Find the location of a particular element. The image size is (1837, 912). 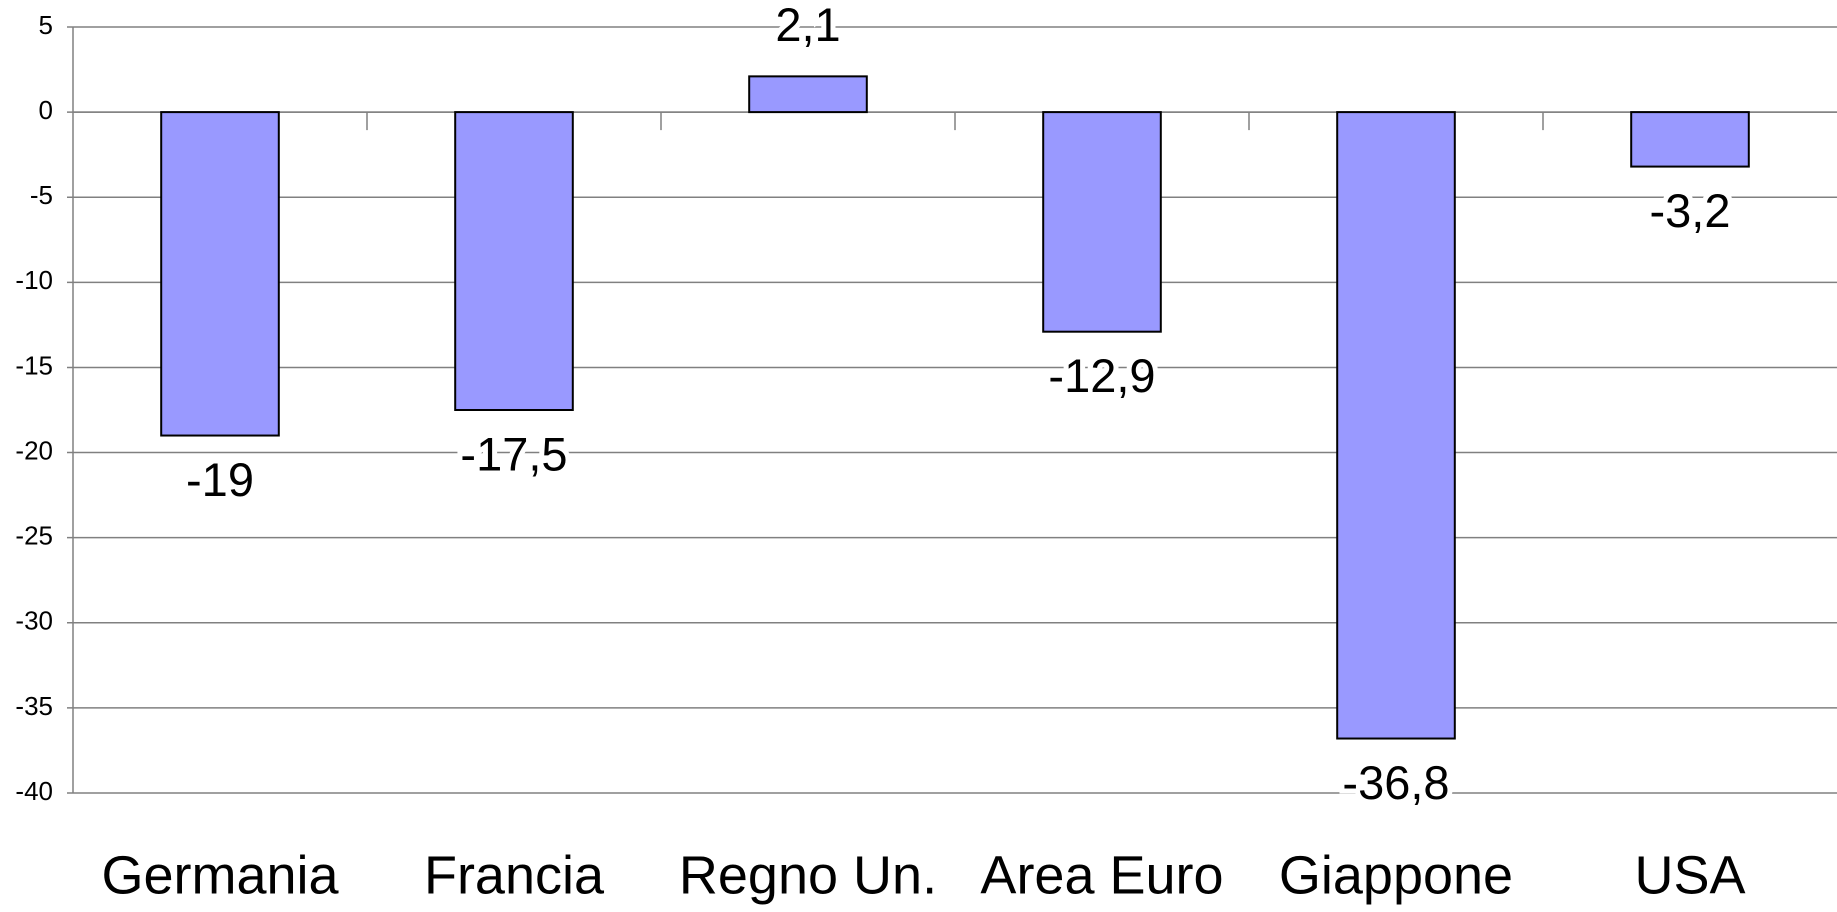

y-tick-label: -25 is located at coordinates (34, 536).